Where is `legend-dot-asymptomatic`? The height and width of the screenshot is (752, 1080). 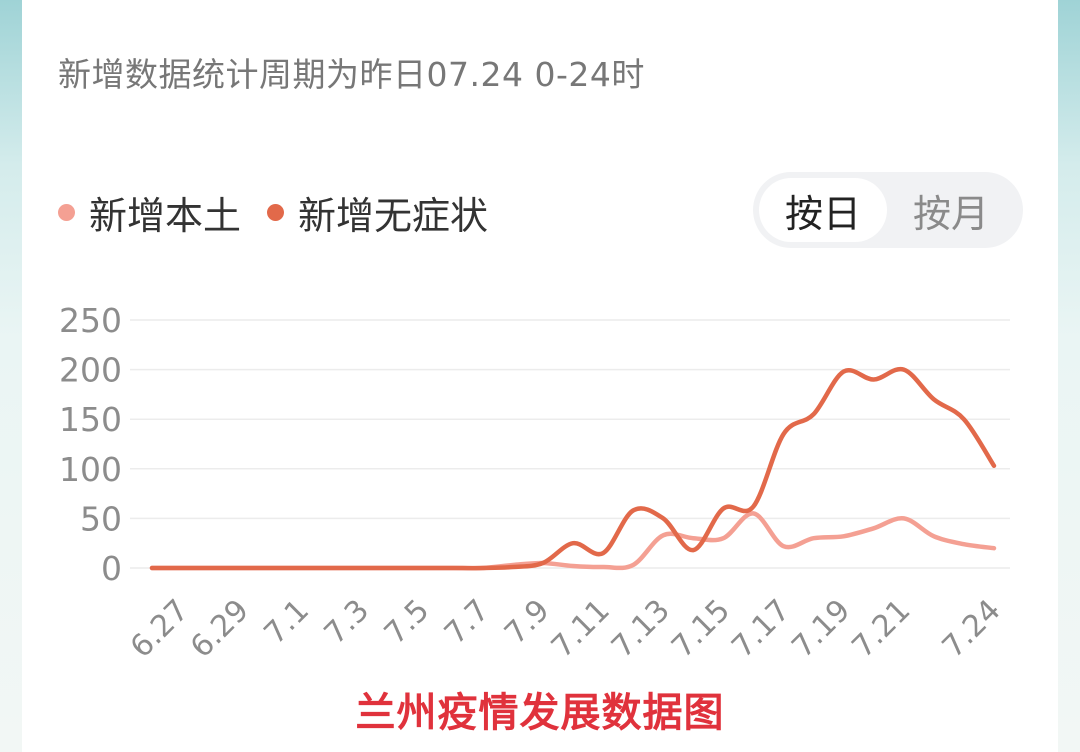 legend-dot-asymptomatic is located at coordinates (276, 212).